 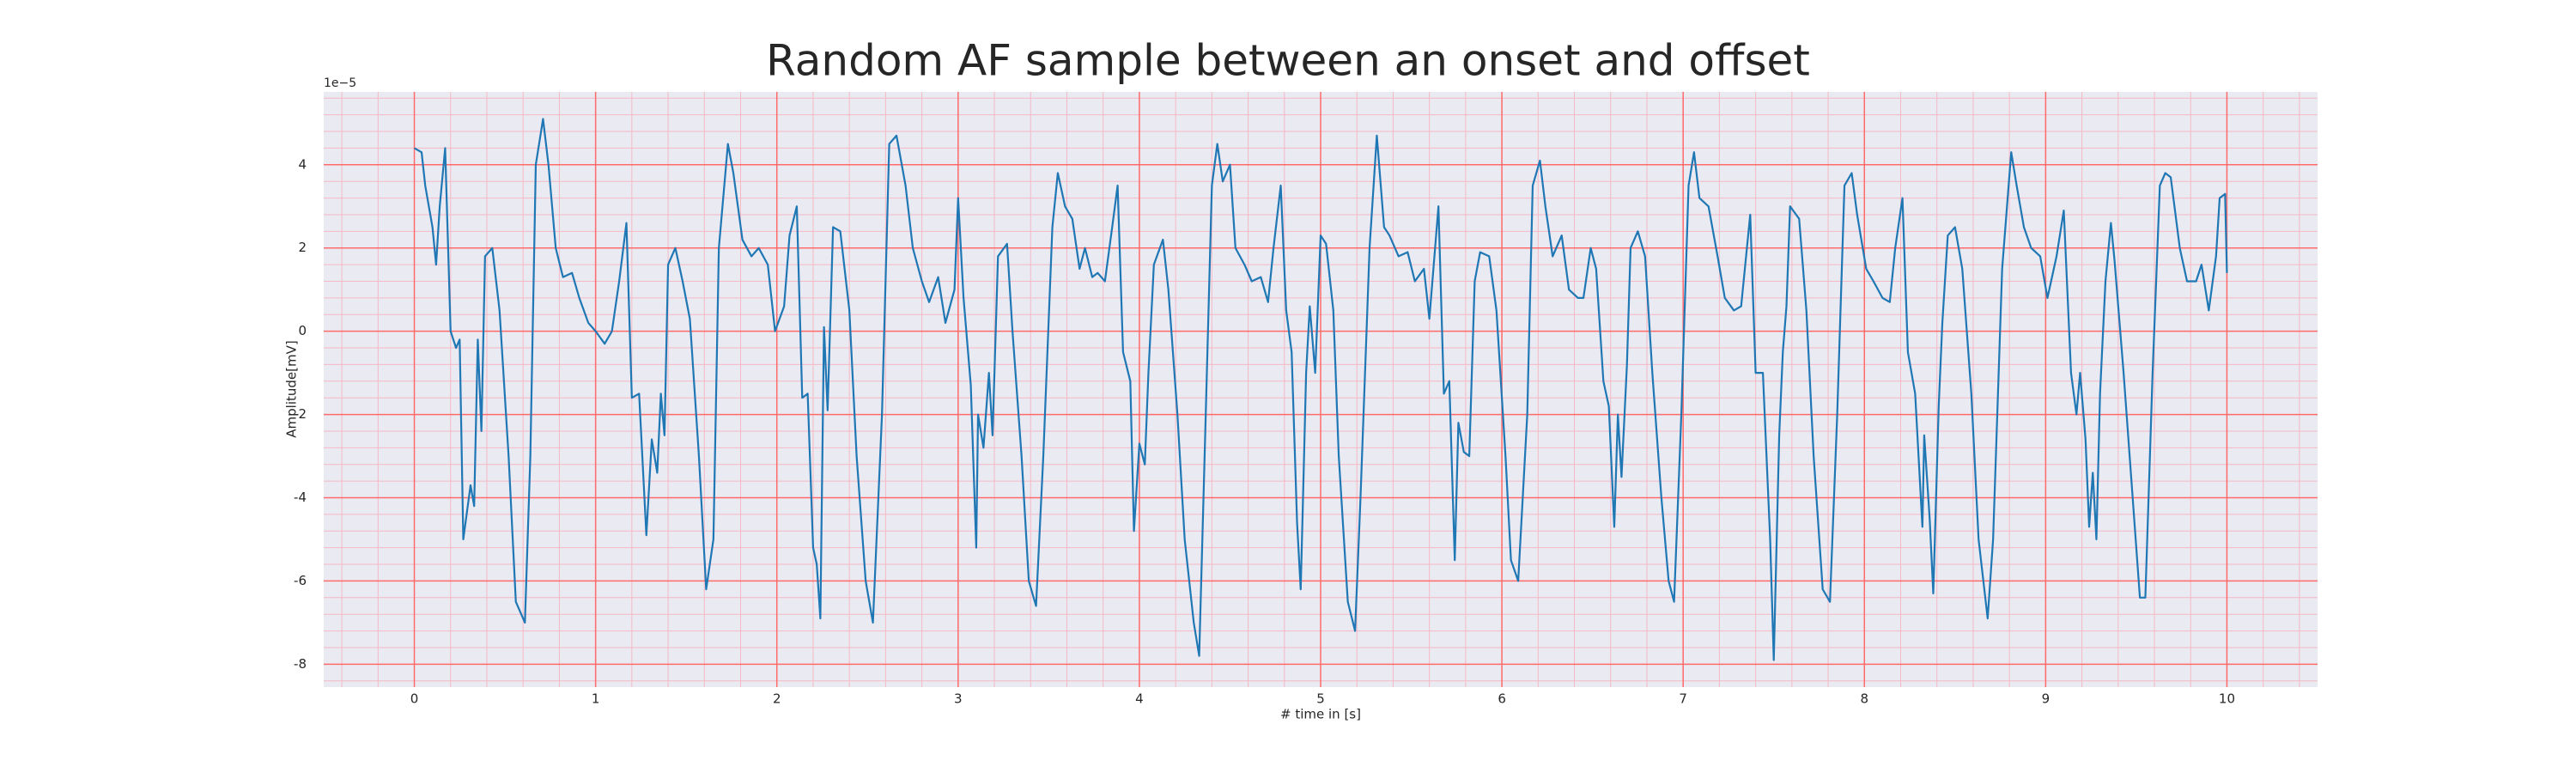 What do you see at coordinates (596, 699) in the screenshot?
I see `x-tick-label: 1` at bounding box center [596, 699].